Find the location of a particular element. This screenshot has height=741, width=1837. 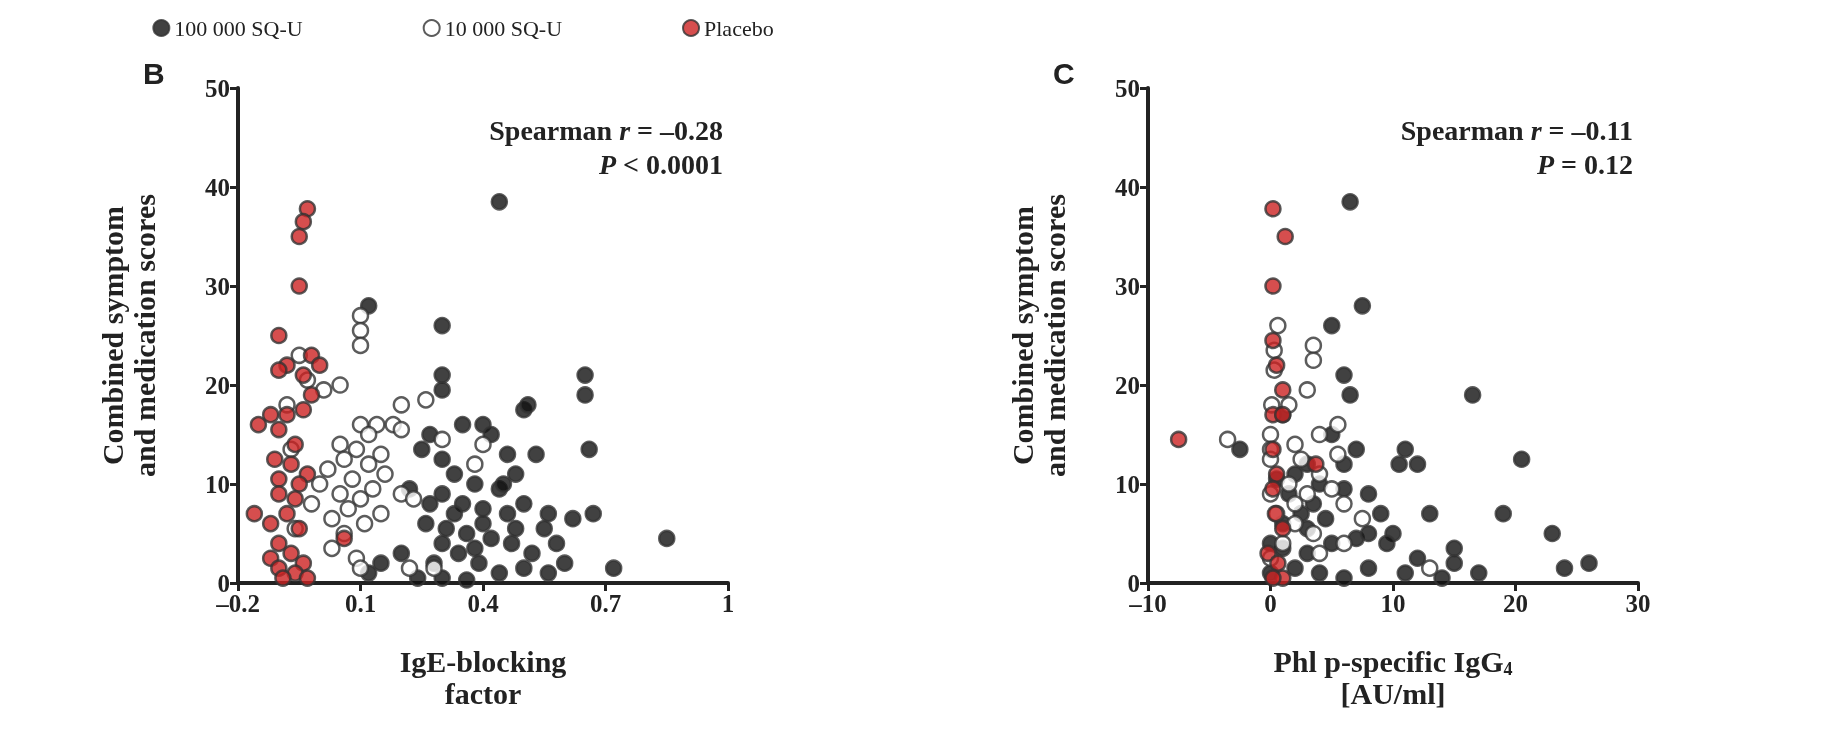

legend-label: 100 000 SQ-U is located at coordinates (238, 28).